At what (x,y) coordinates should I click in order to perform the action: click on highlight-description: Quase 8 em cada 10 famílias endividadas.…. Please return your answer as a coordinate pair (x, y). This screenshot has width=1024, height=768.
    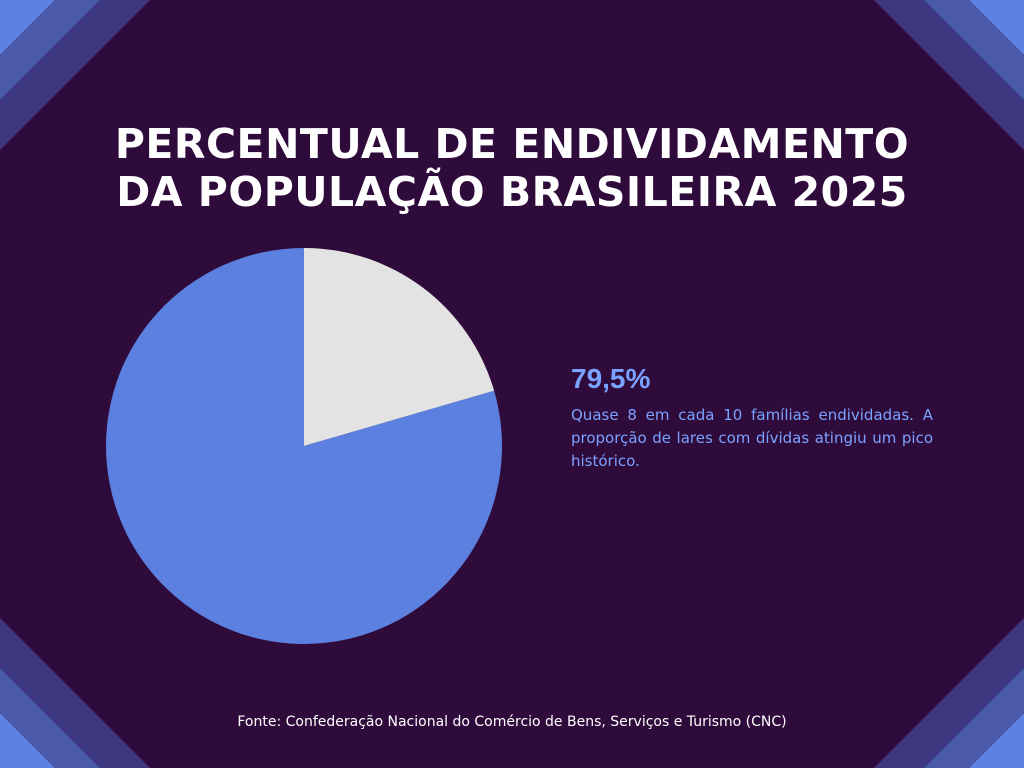
    Looking at the image, I should click on (752, 438).